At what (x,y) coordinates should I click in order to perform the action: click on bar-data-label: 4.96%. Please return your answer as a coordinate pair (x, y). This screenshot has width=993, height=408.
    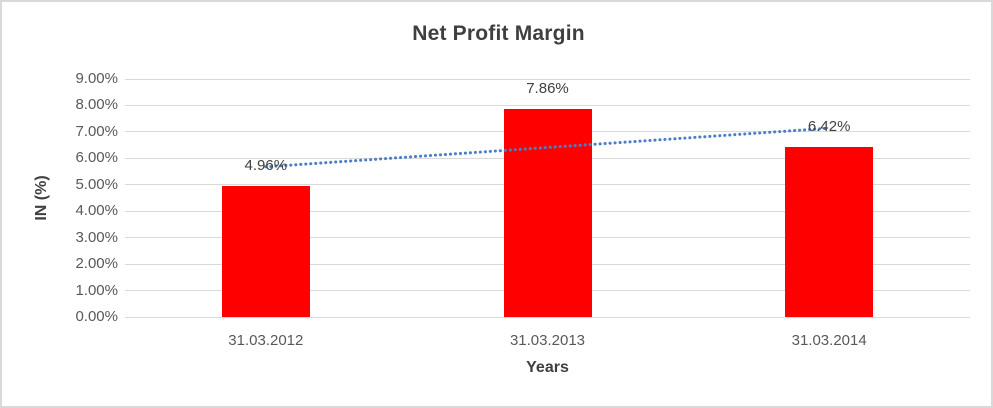
    Looking at the image, I should click on (266, 165).